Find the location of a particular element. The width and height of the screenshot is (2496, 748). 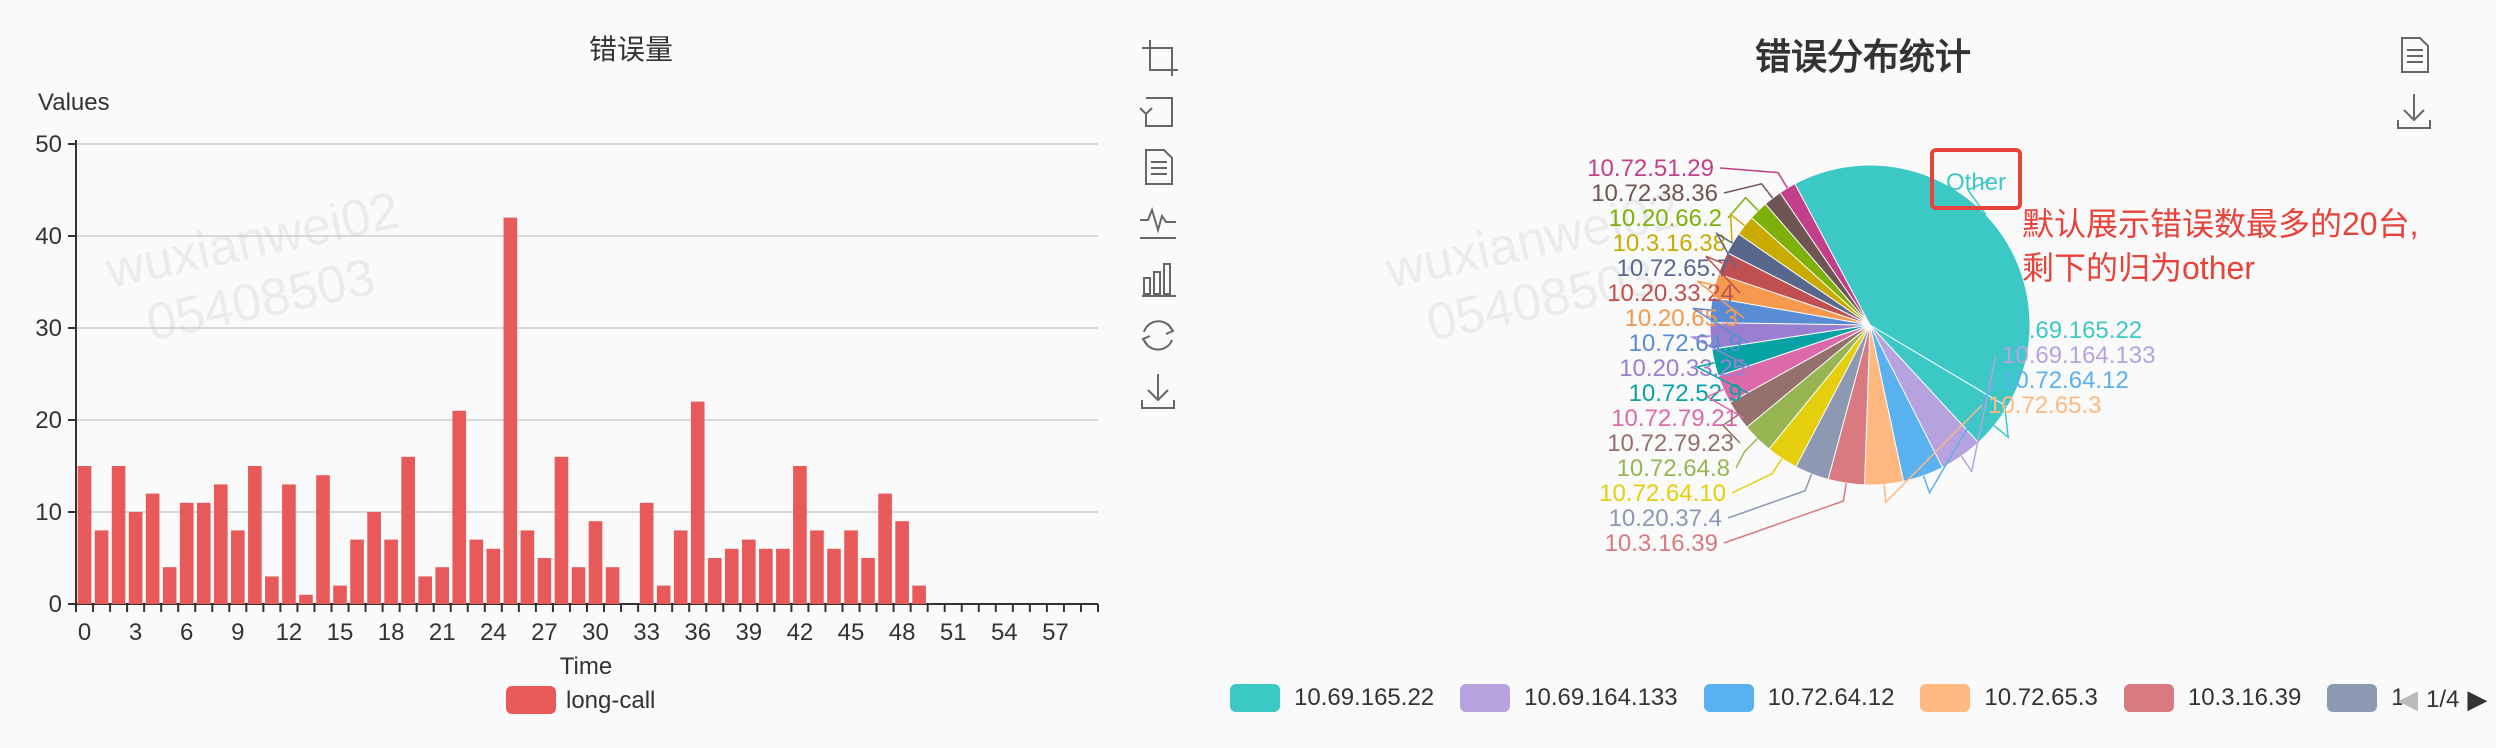

x-tick-label: 51 is located at coordinates (953, 632).